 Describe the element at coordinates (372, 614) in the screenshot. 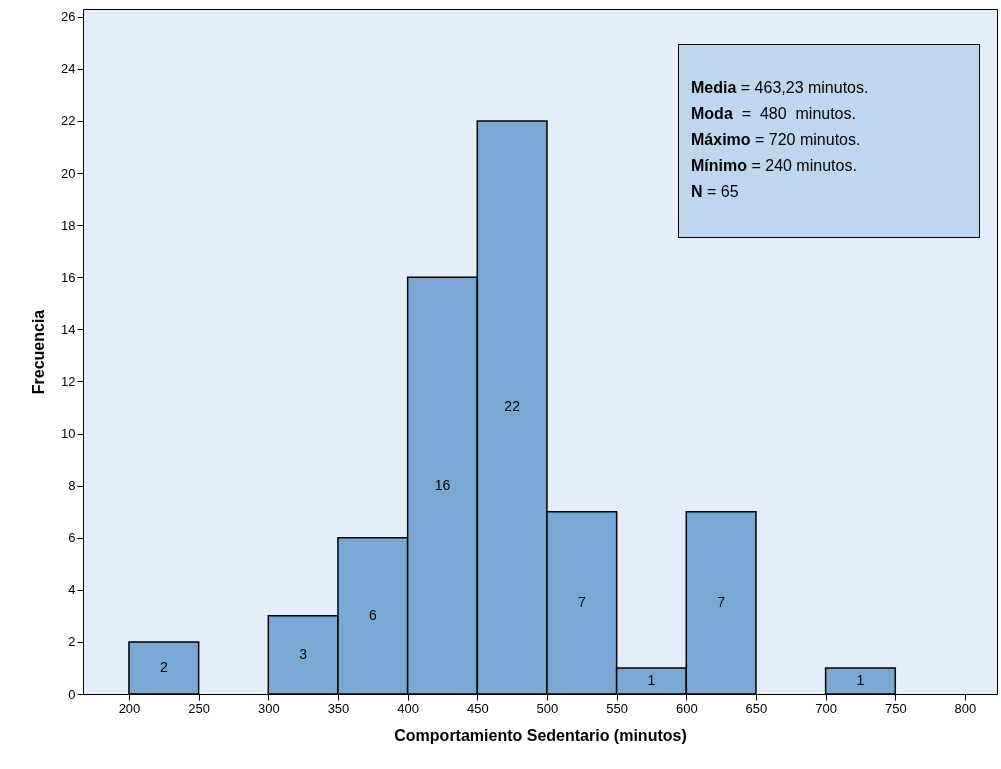

I see `data-label: 6` at that location.